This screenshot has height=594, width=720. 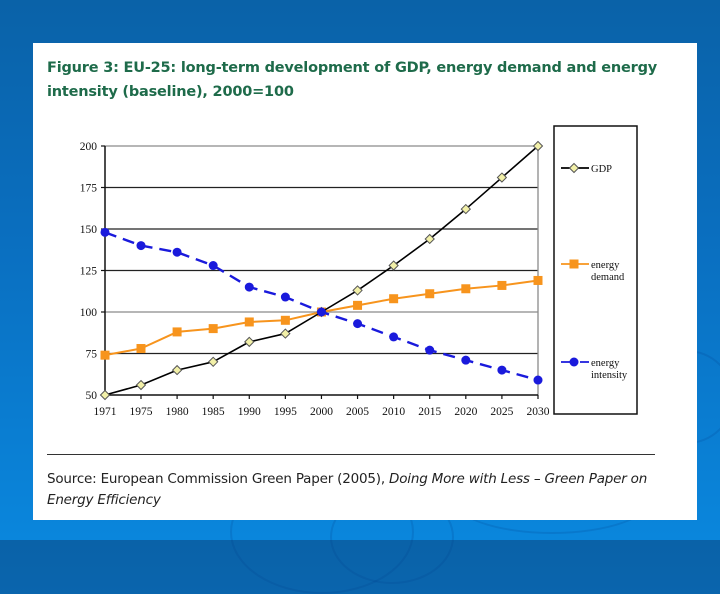 What do you see at coordinates (141, 412) in the screenshot?
I see `x-tick-label: 1975` at bounding box center [141, 412].